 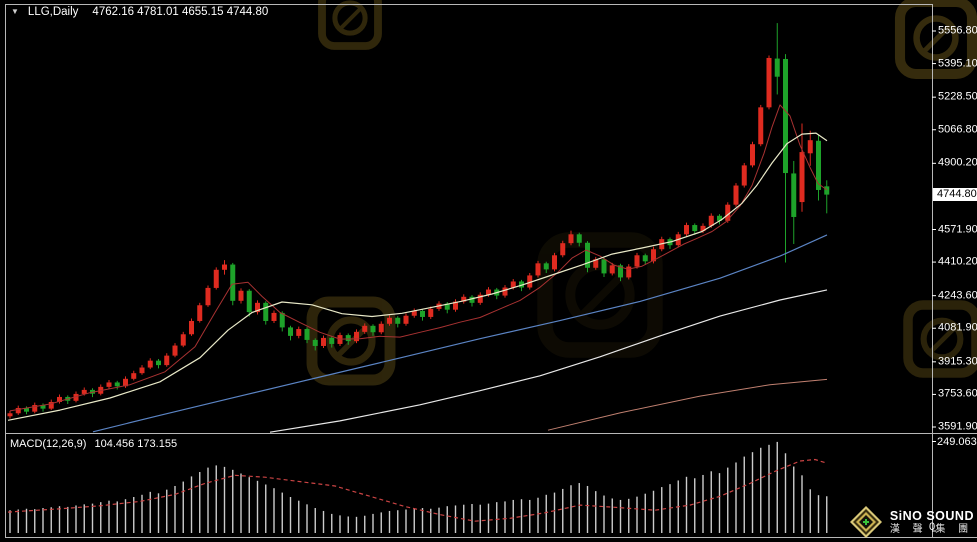 I want to click on symbol-timeframe-label: LLG,Daily, so click(x=53, y=12).